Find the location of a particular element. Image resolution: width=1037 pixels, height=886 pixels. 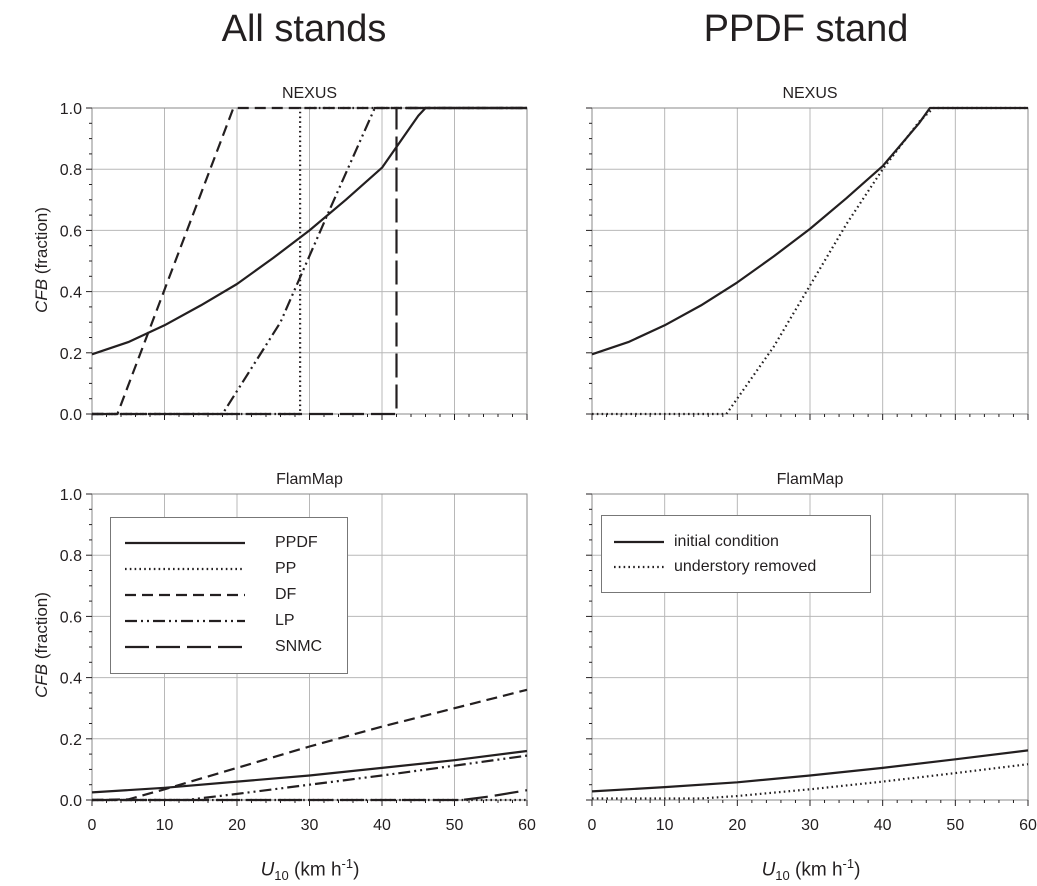

legend-label: LP is located at coordinates (285, 620).